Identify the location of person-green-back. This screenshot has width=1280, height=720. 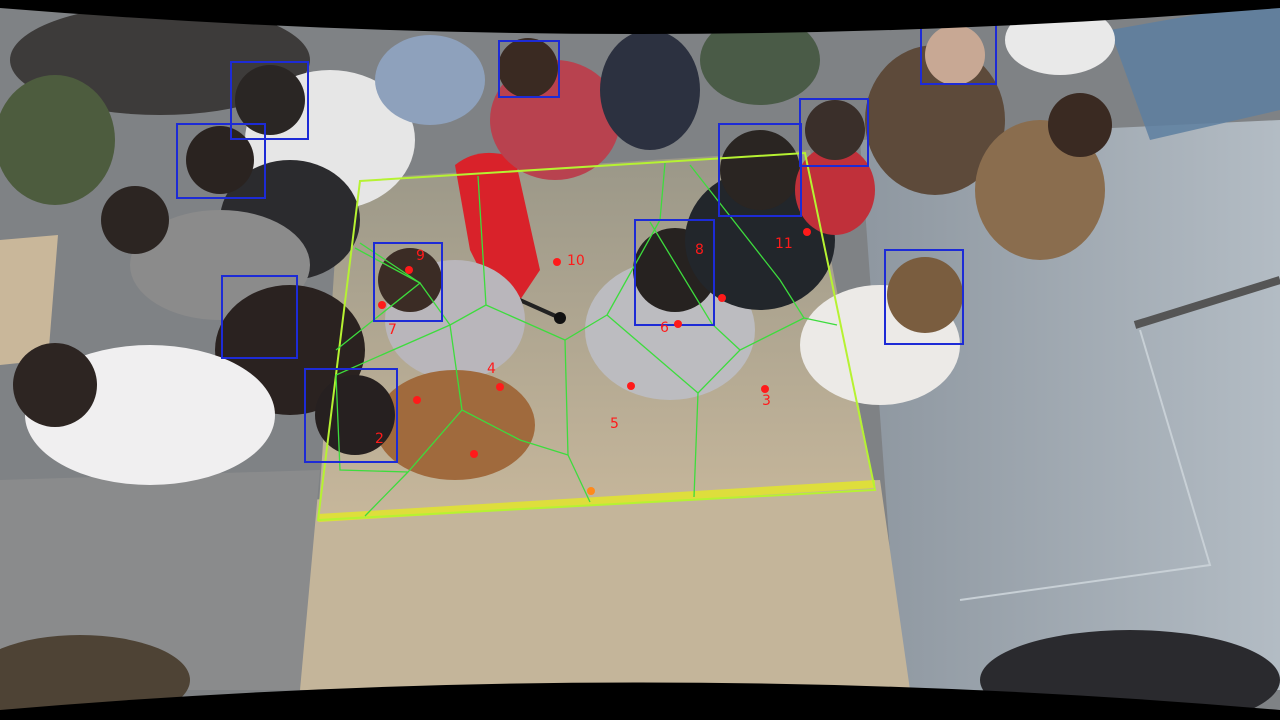
(760, 60).